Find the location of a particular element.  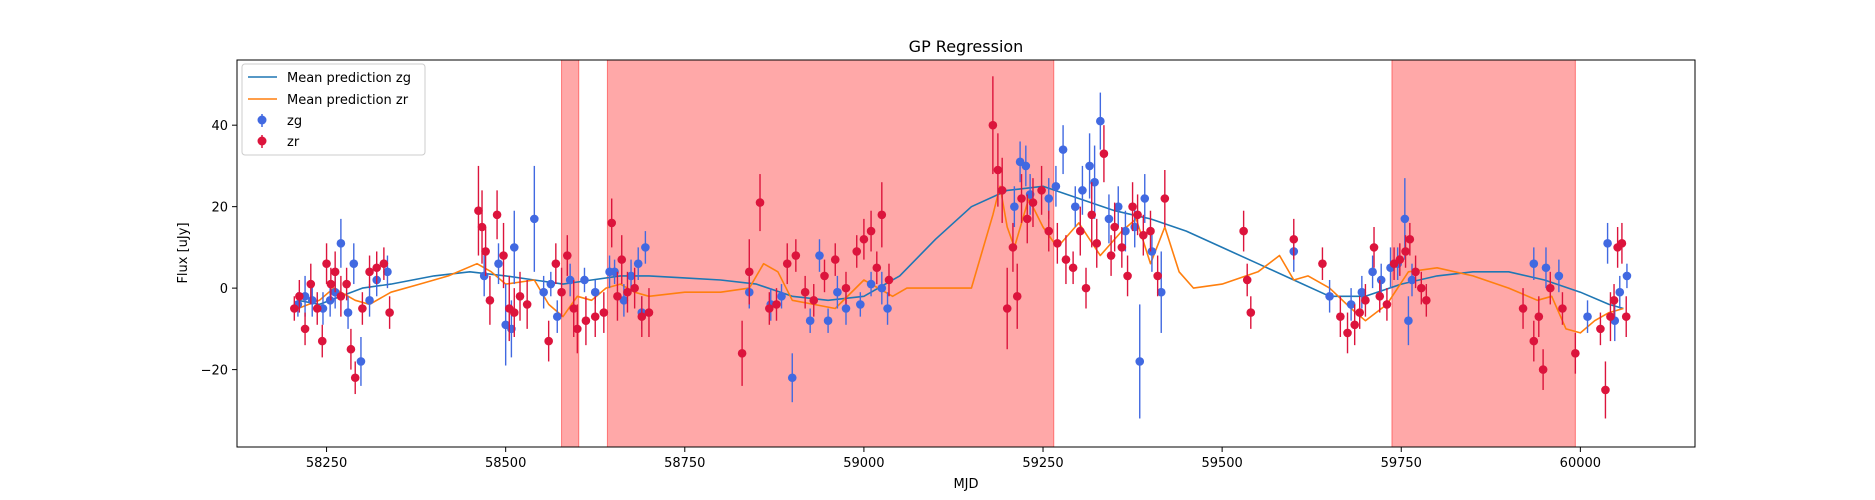

x-tick-label-59750: 59750 is located at coordinates (1401, 463).